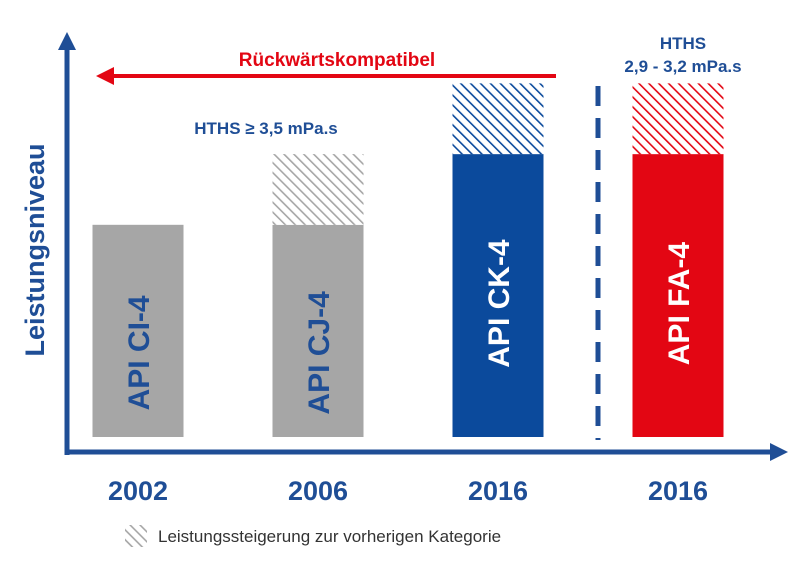 Image resolution: width=805 pixels, height=562 pixels. What do you see at coordinates (779, 452) in the screenshot?
I see `x-axis-arrowhead` at bounding box center [779, 452].